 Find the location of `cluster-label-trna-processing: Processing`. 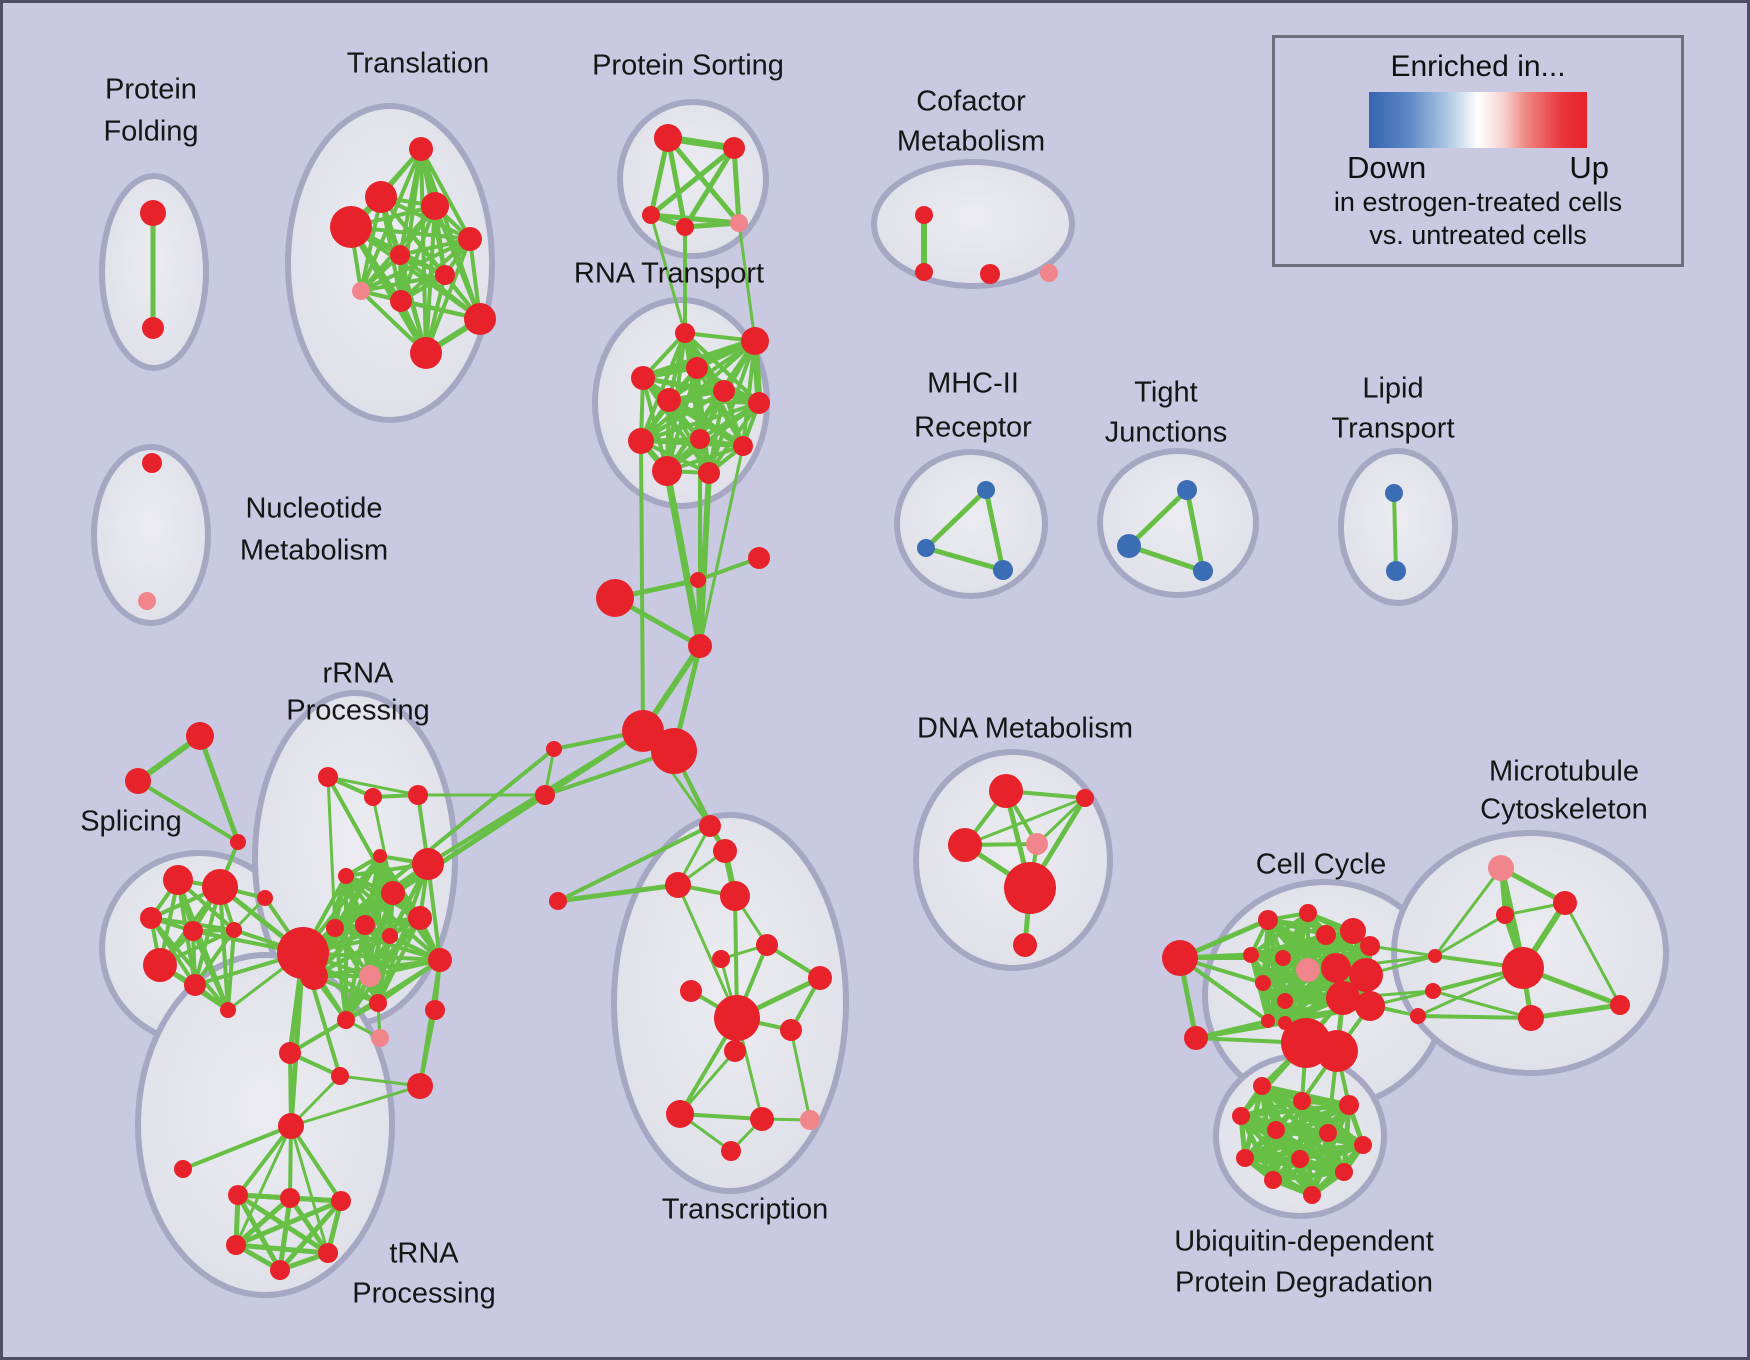

cluster-label-trna-processing: Processing is located at coordinates (423, 1294).